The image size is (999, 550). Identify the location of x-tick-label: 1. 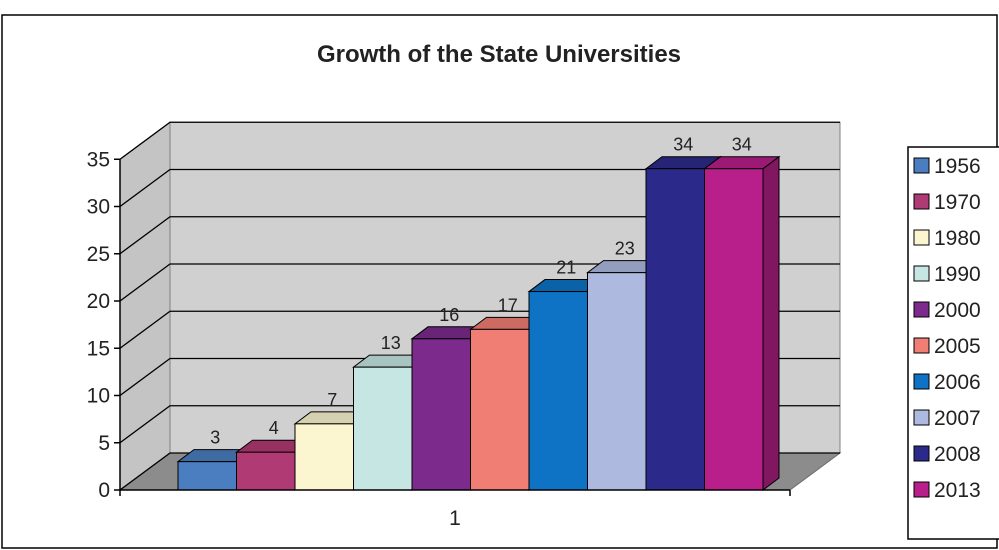
(455, 518).